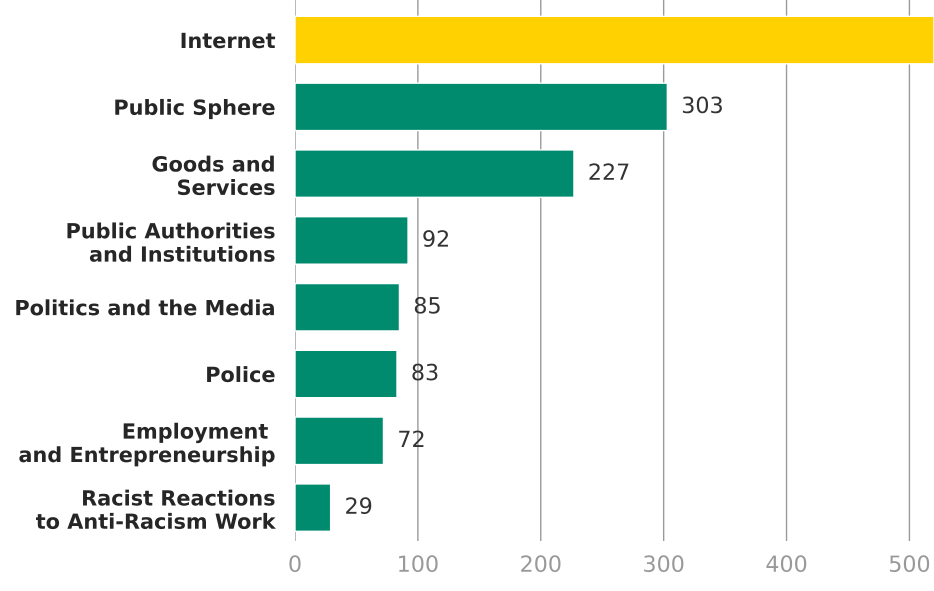 This screenshot has width=934, height=591. I want to click on x-tick-label: 300, so click(664, 563).